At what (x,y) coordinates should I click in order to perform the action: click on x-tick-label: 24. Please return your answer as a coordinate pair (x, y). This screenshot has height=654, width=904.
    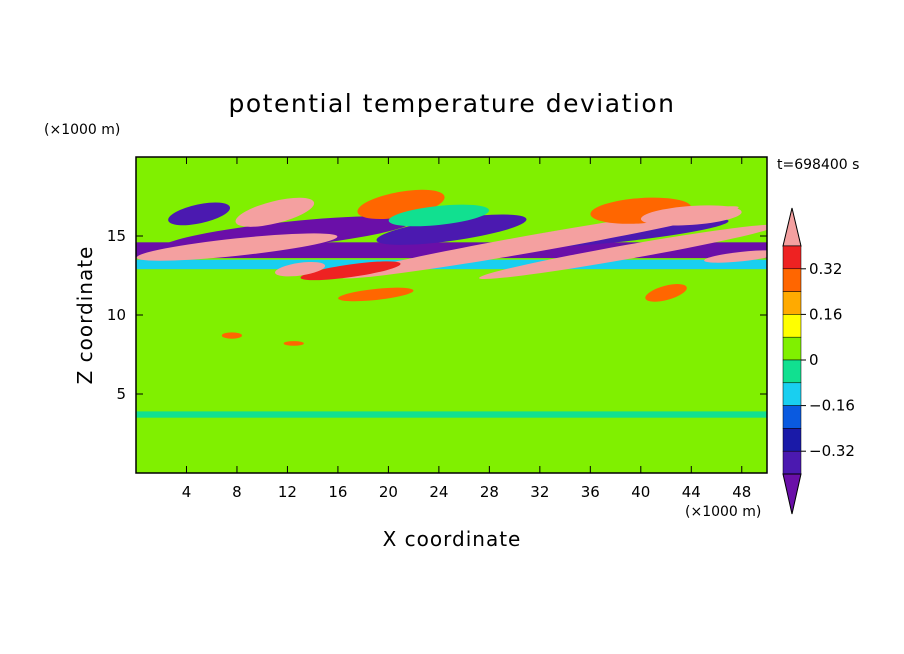
    Looking at the image, I should click on (438, 492).